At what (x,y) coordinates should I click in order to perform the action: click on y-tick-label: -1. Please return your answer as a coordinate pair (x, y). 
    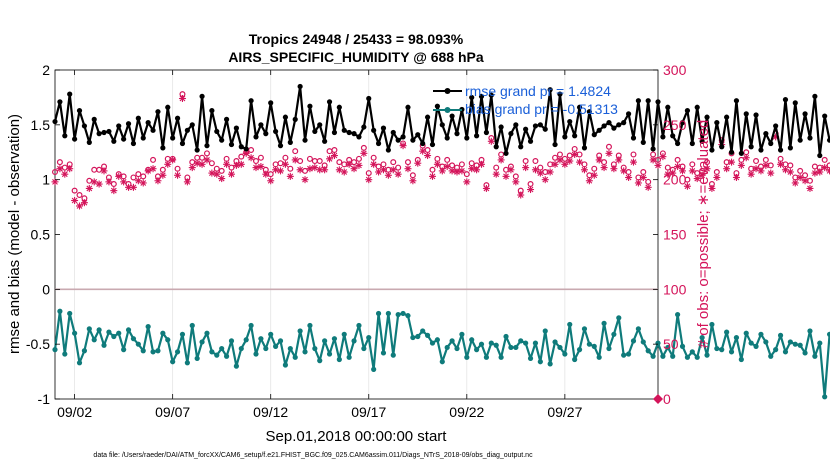
    Looking at the image, I should click on (44, 399).